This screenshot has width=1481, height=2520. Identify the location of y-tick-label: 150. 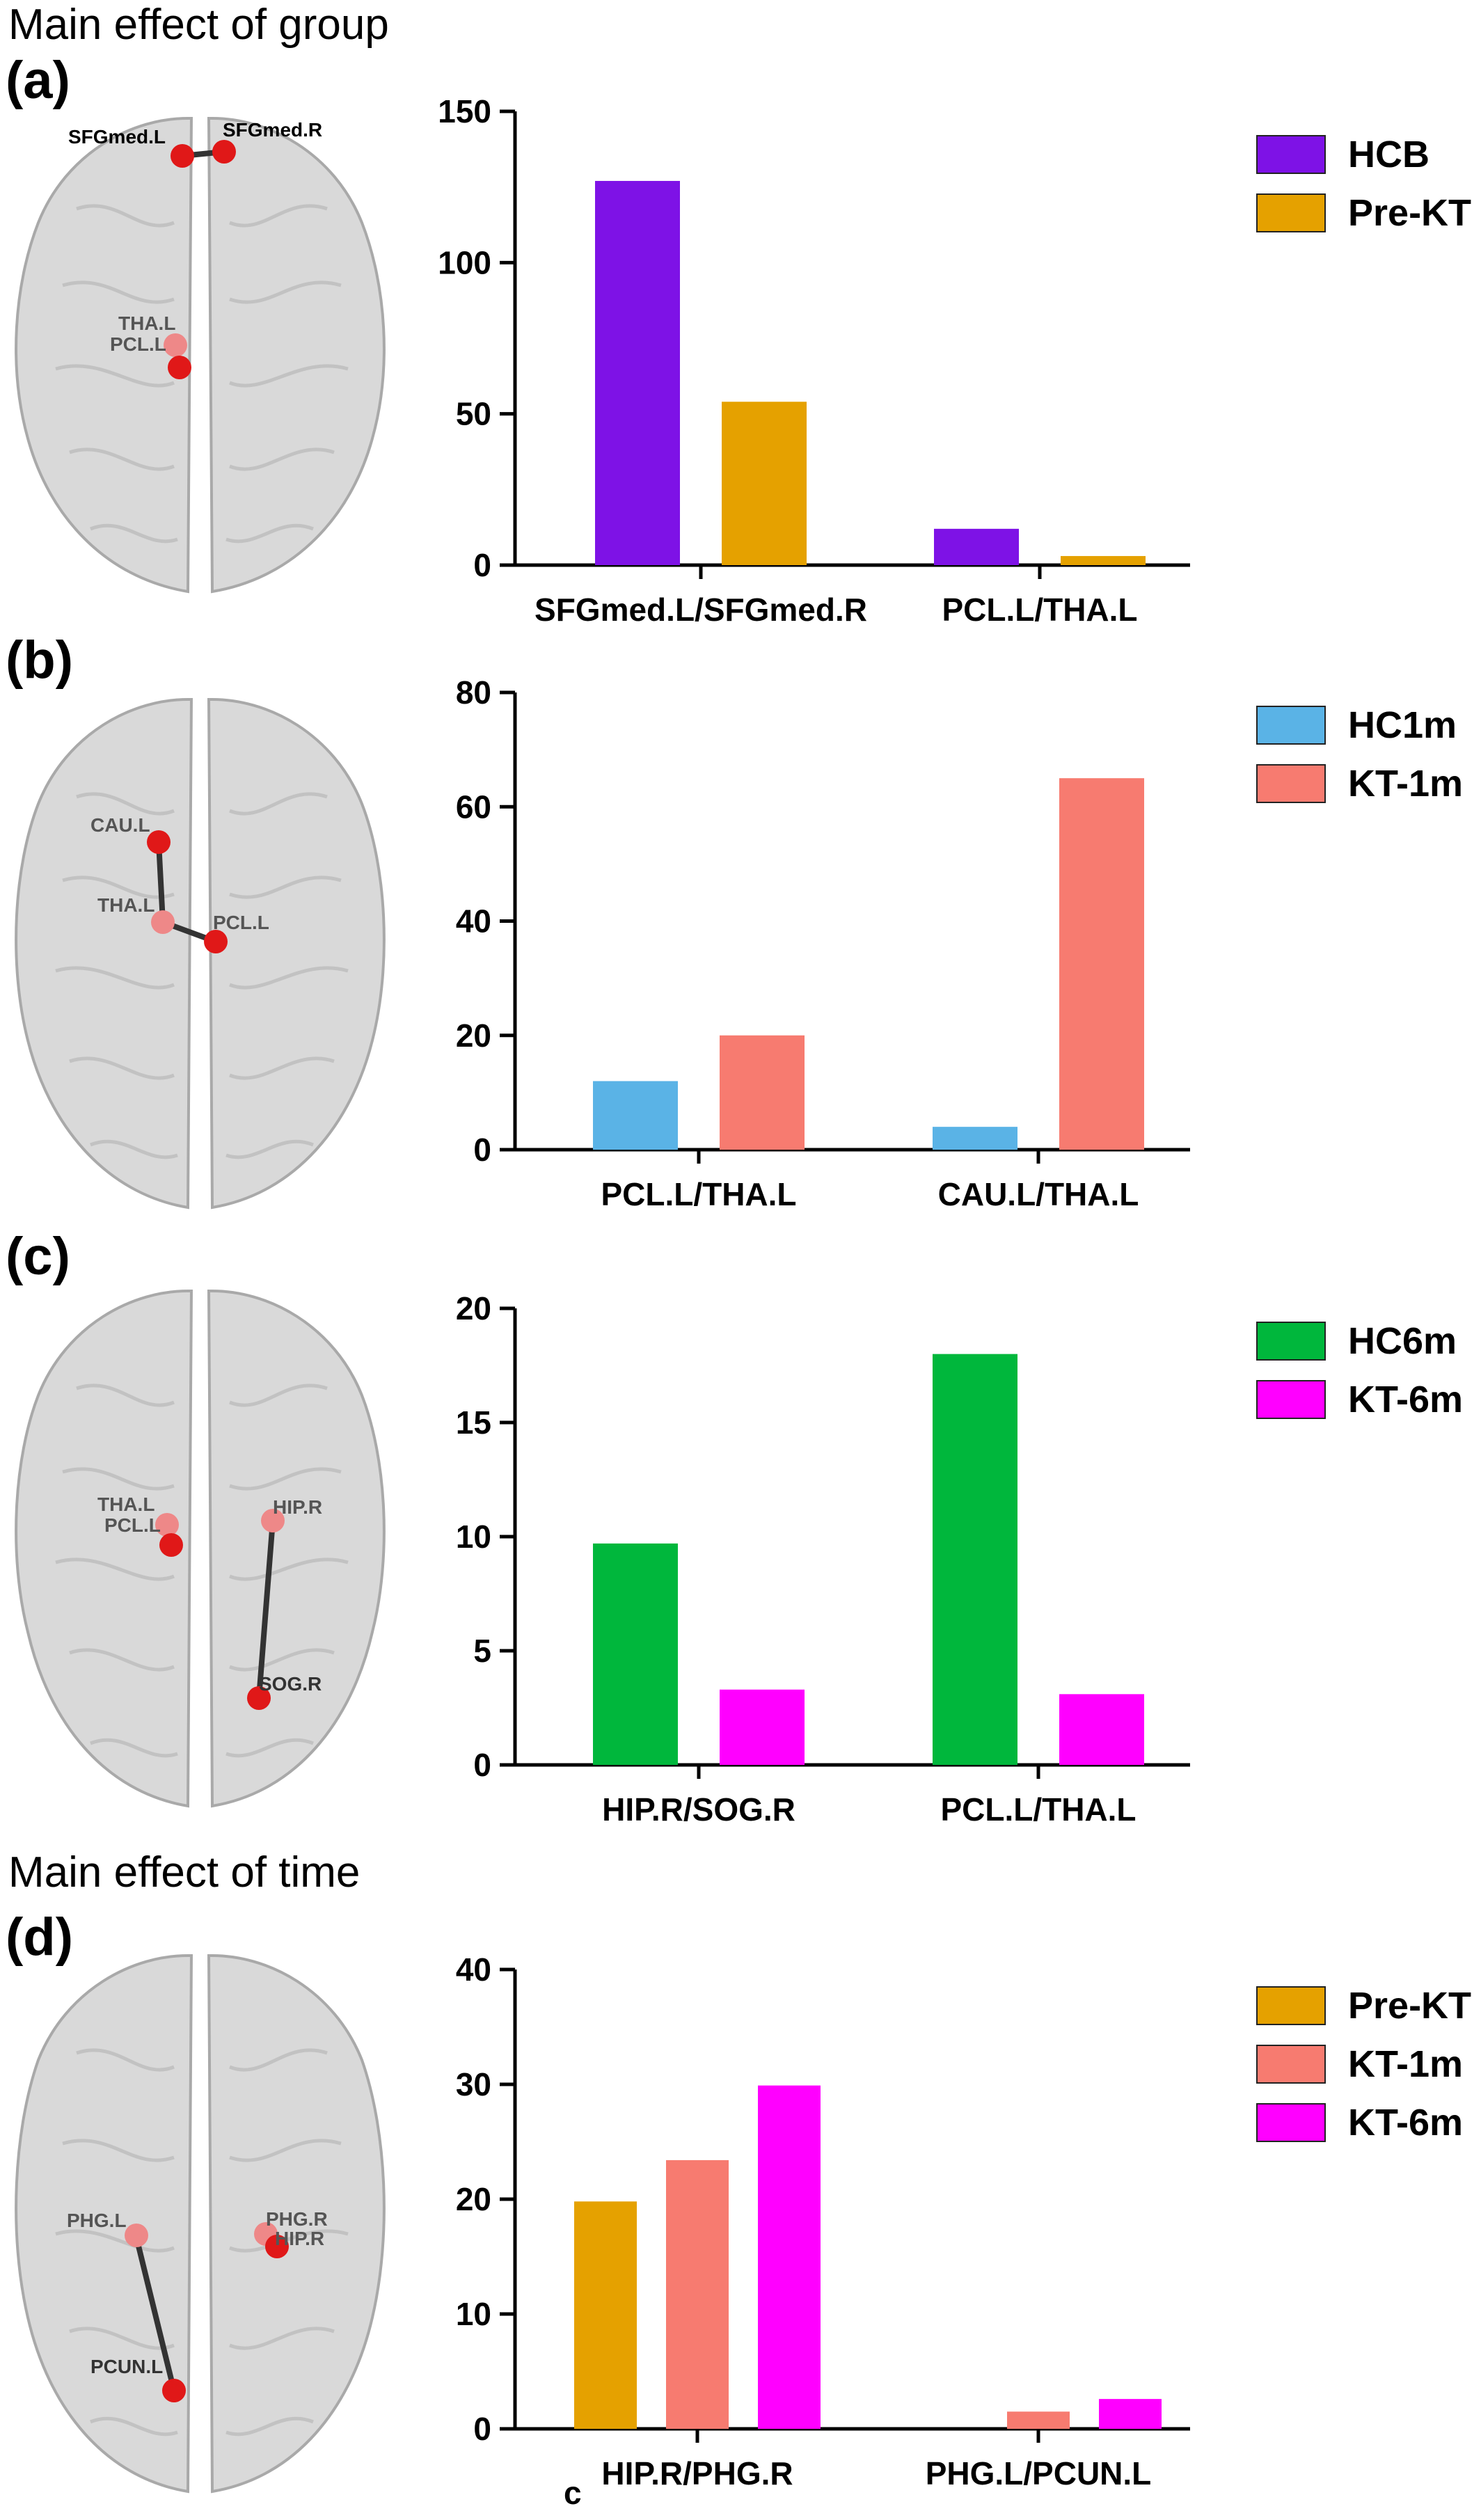
(465, 111).